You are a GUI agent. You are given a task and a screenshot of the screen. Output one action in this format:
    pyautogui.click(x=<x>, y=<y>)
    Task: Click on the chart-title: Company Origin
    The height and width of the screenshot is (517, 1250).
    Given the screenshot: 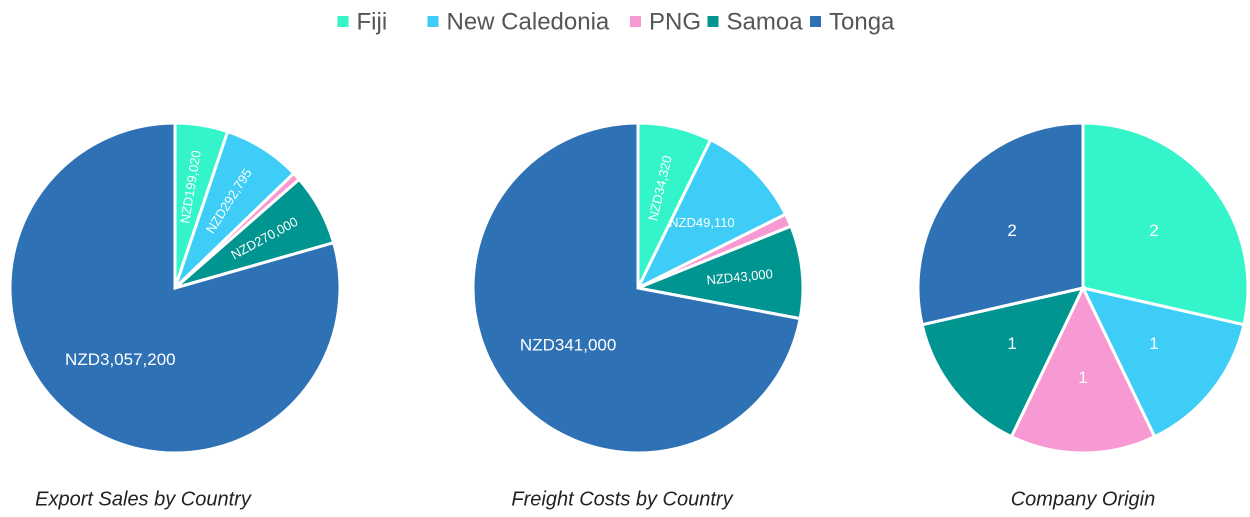 What is the action you would take?
    pyautogui.click(x=1083, y=499)
    